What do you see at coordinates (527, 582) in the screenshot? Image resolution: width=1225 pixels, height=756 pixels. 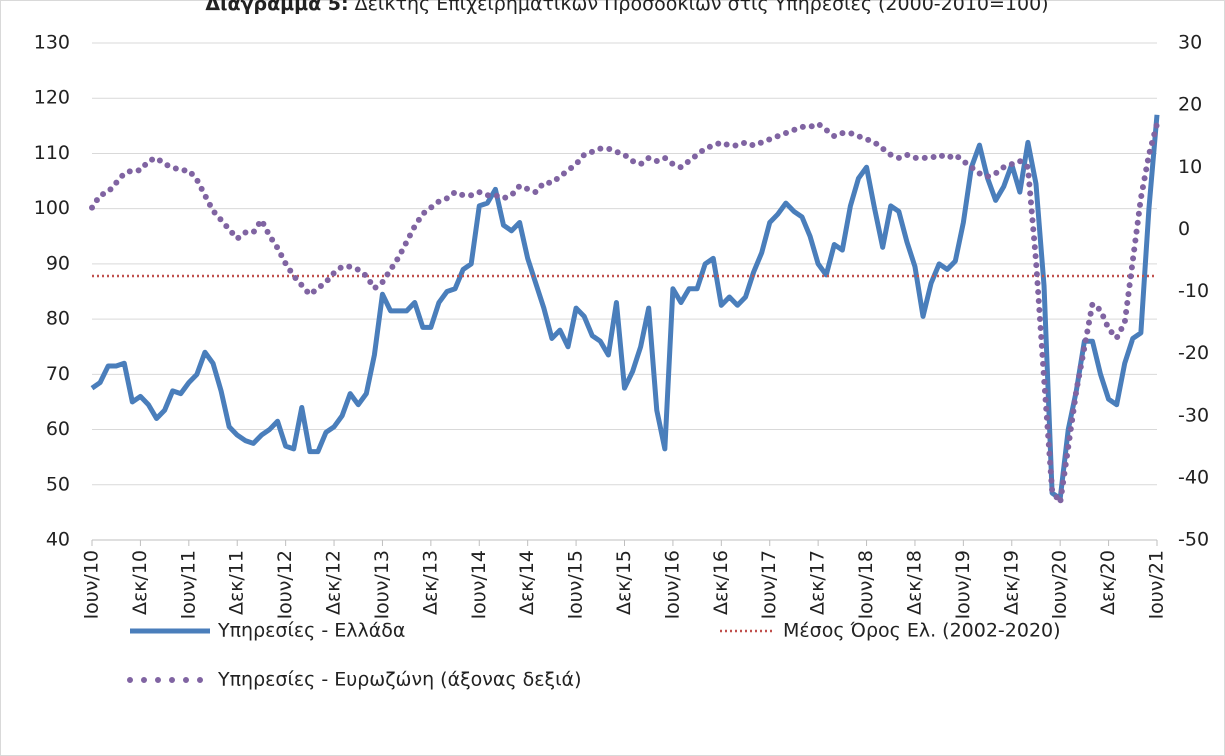 I see `x-tick-label: Δεκ/14` at bounding box center [527, 582].